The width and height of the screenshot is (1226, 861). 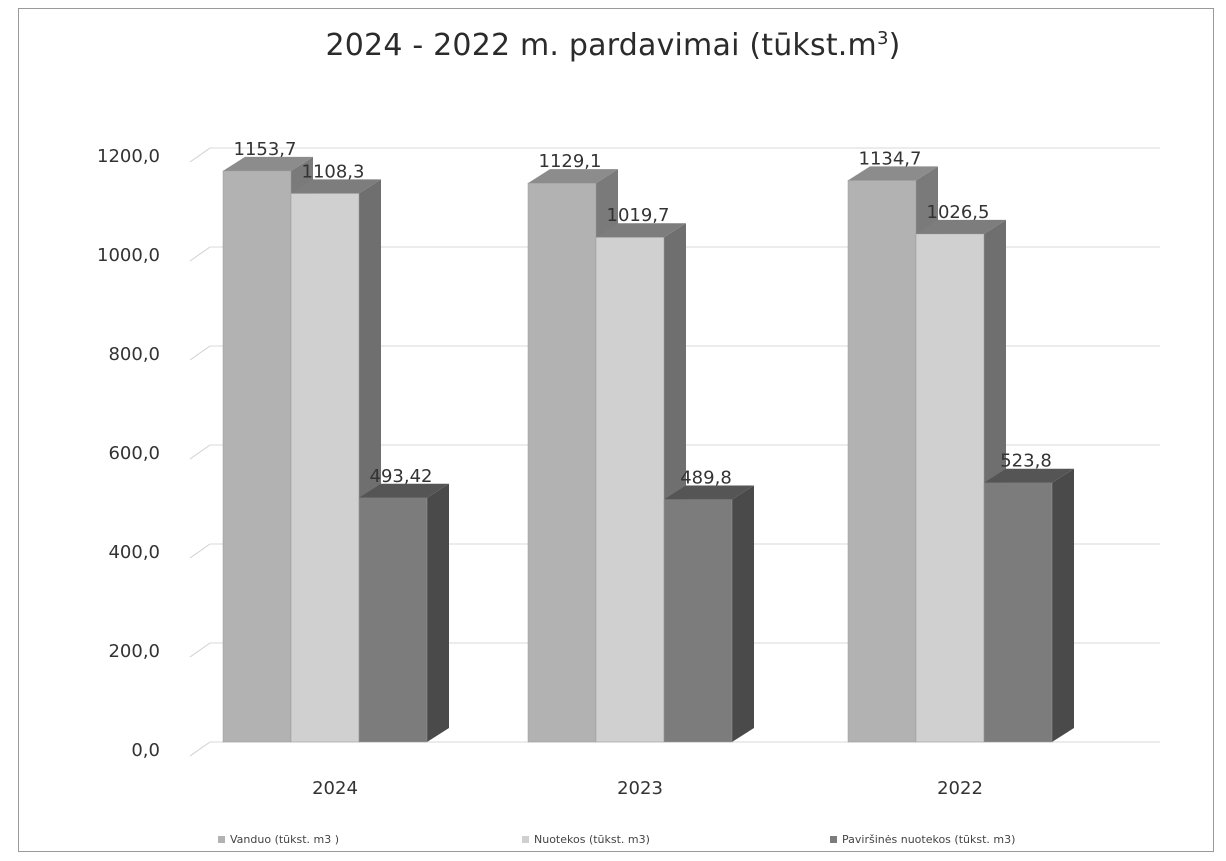 What do you see at coordinates (145, 750) in the screenshot?
I see `y-tick-label: 0,0` at bounding box center [145, 750].